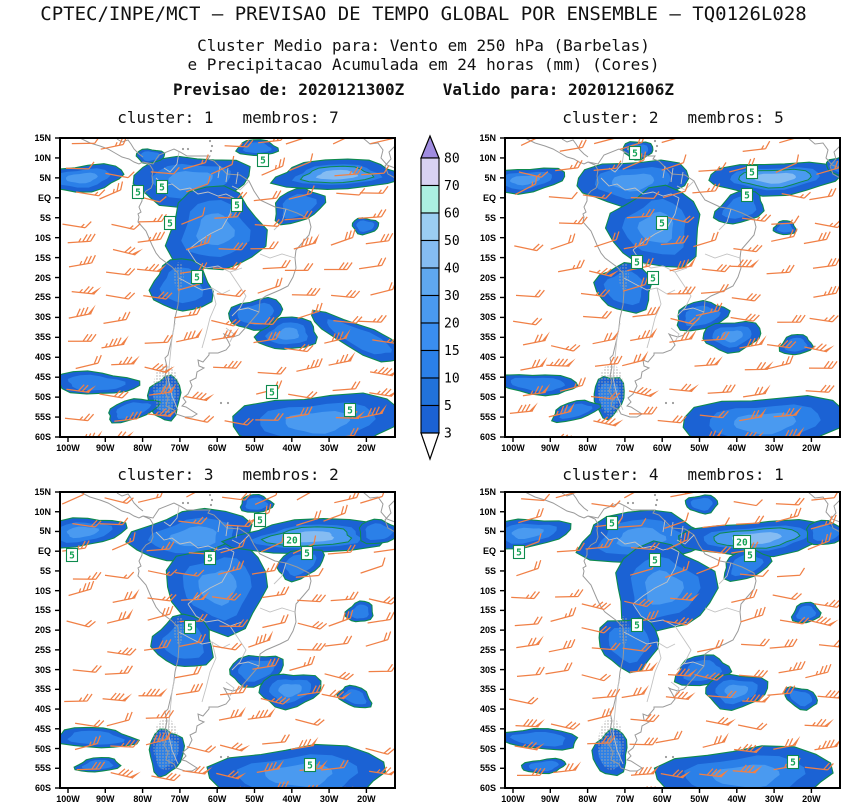 This screenshot has height=803, width=847. What do you see at coordinates (452, 214) in the screenshot?
I see `colorbar-level-label: 60` at bounding box center [452, 214].